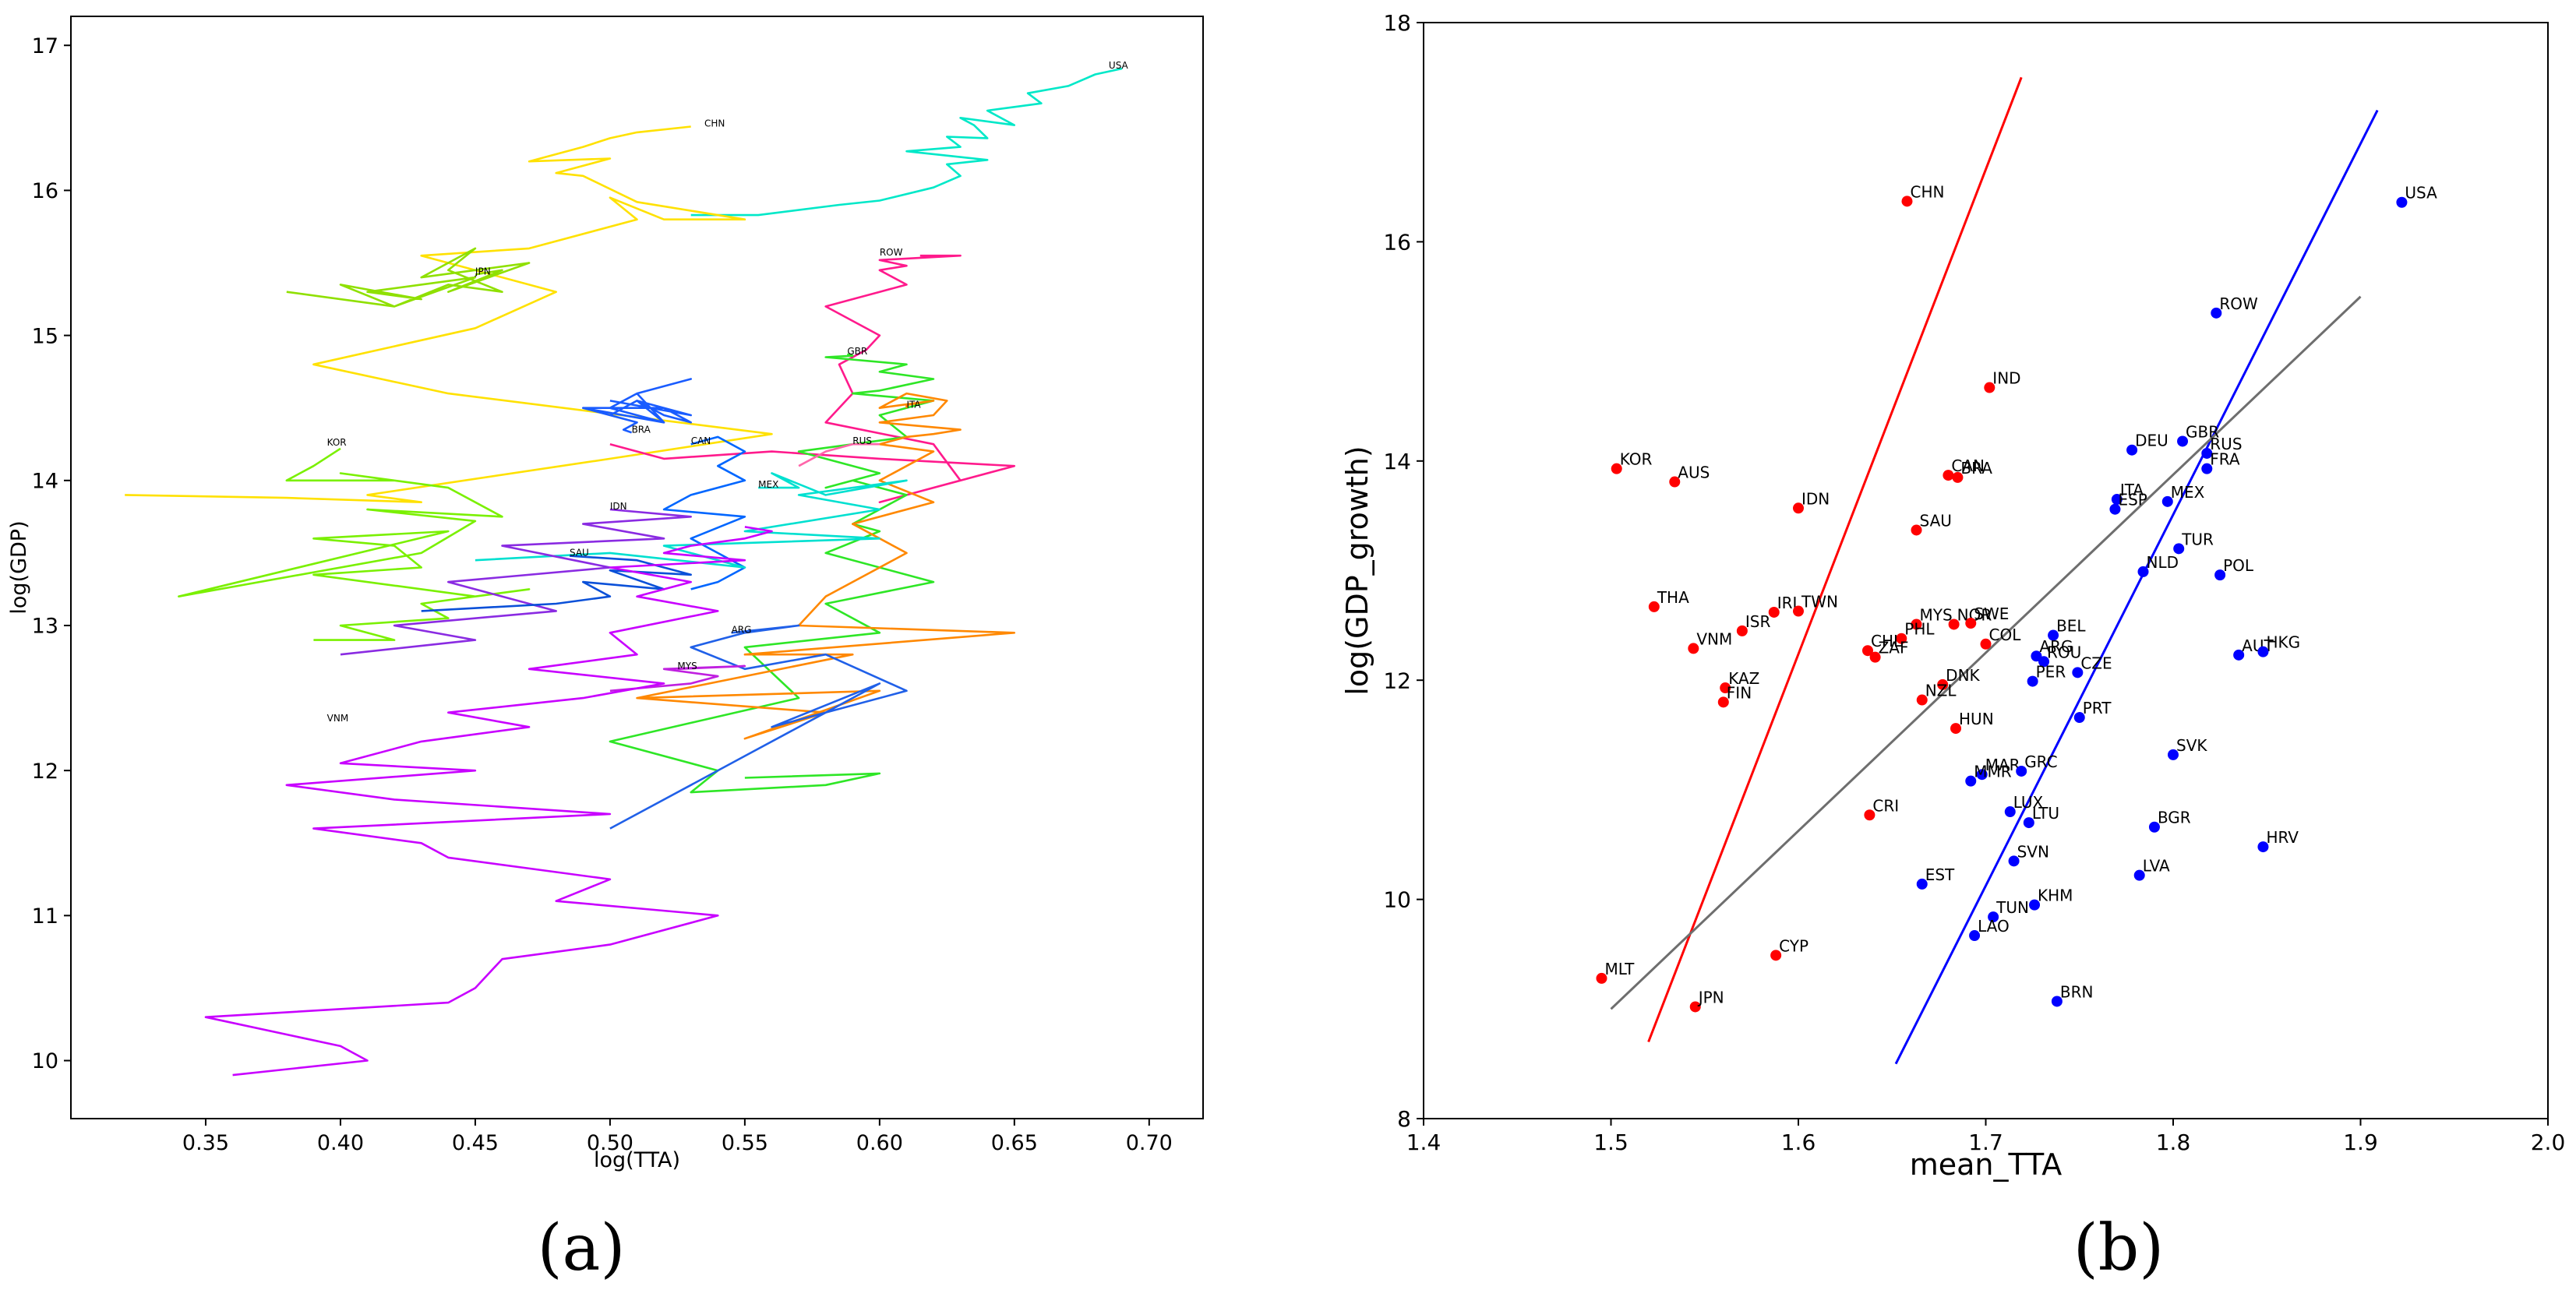 This screenshot has height=1297, width=2576. I want to click on point-label-est: EST, so click(1940, 874).